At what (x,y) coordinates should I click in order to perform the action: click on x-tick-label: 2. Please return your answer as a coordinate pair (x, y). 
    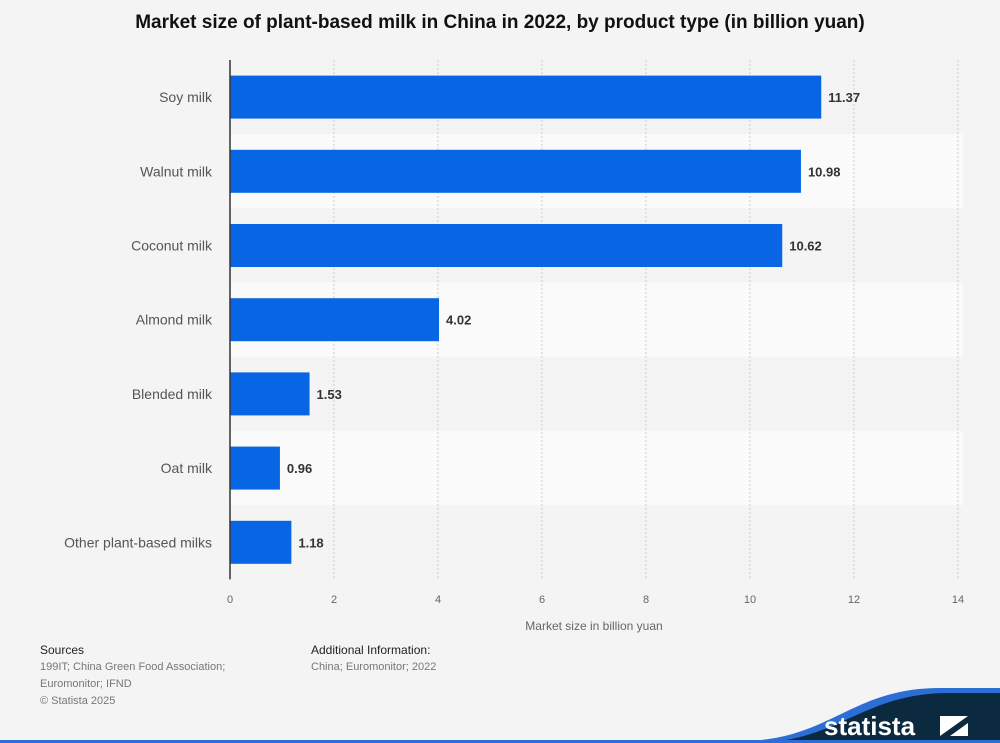
    Looking at the image, I should click on (334, 600).